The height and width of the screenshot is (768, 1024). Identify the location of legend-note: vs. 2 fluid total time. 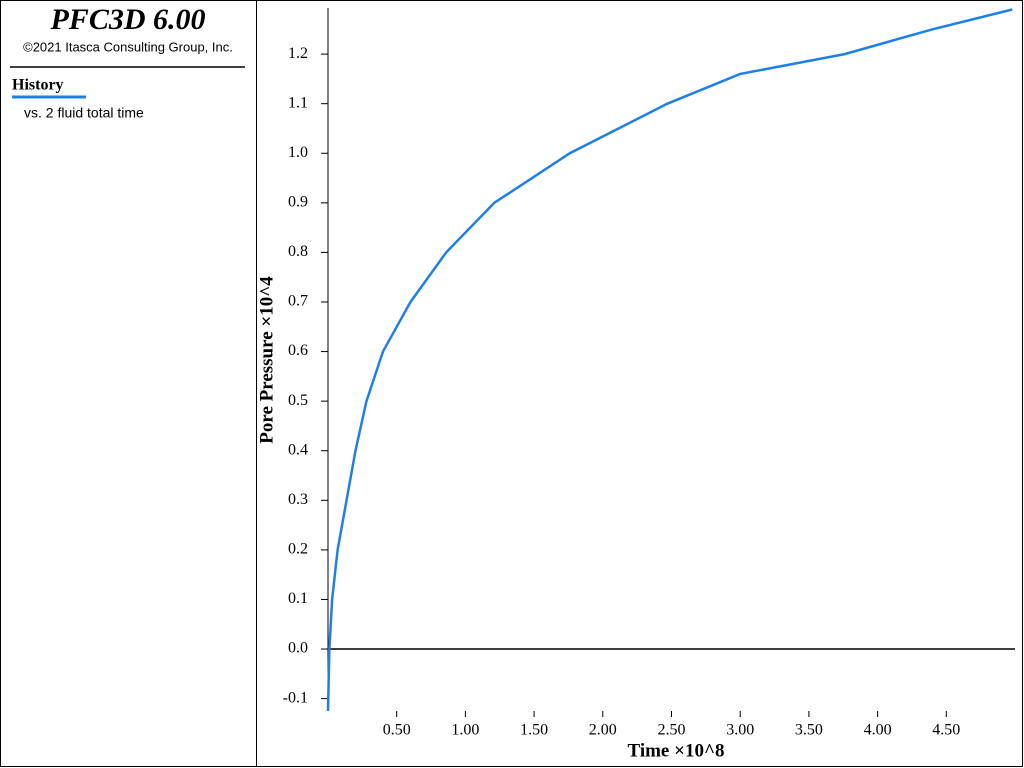
(84, 113).